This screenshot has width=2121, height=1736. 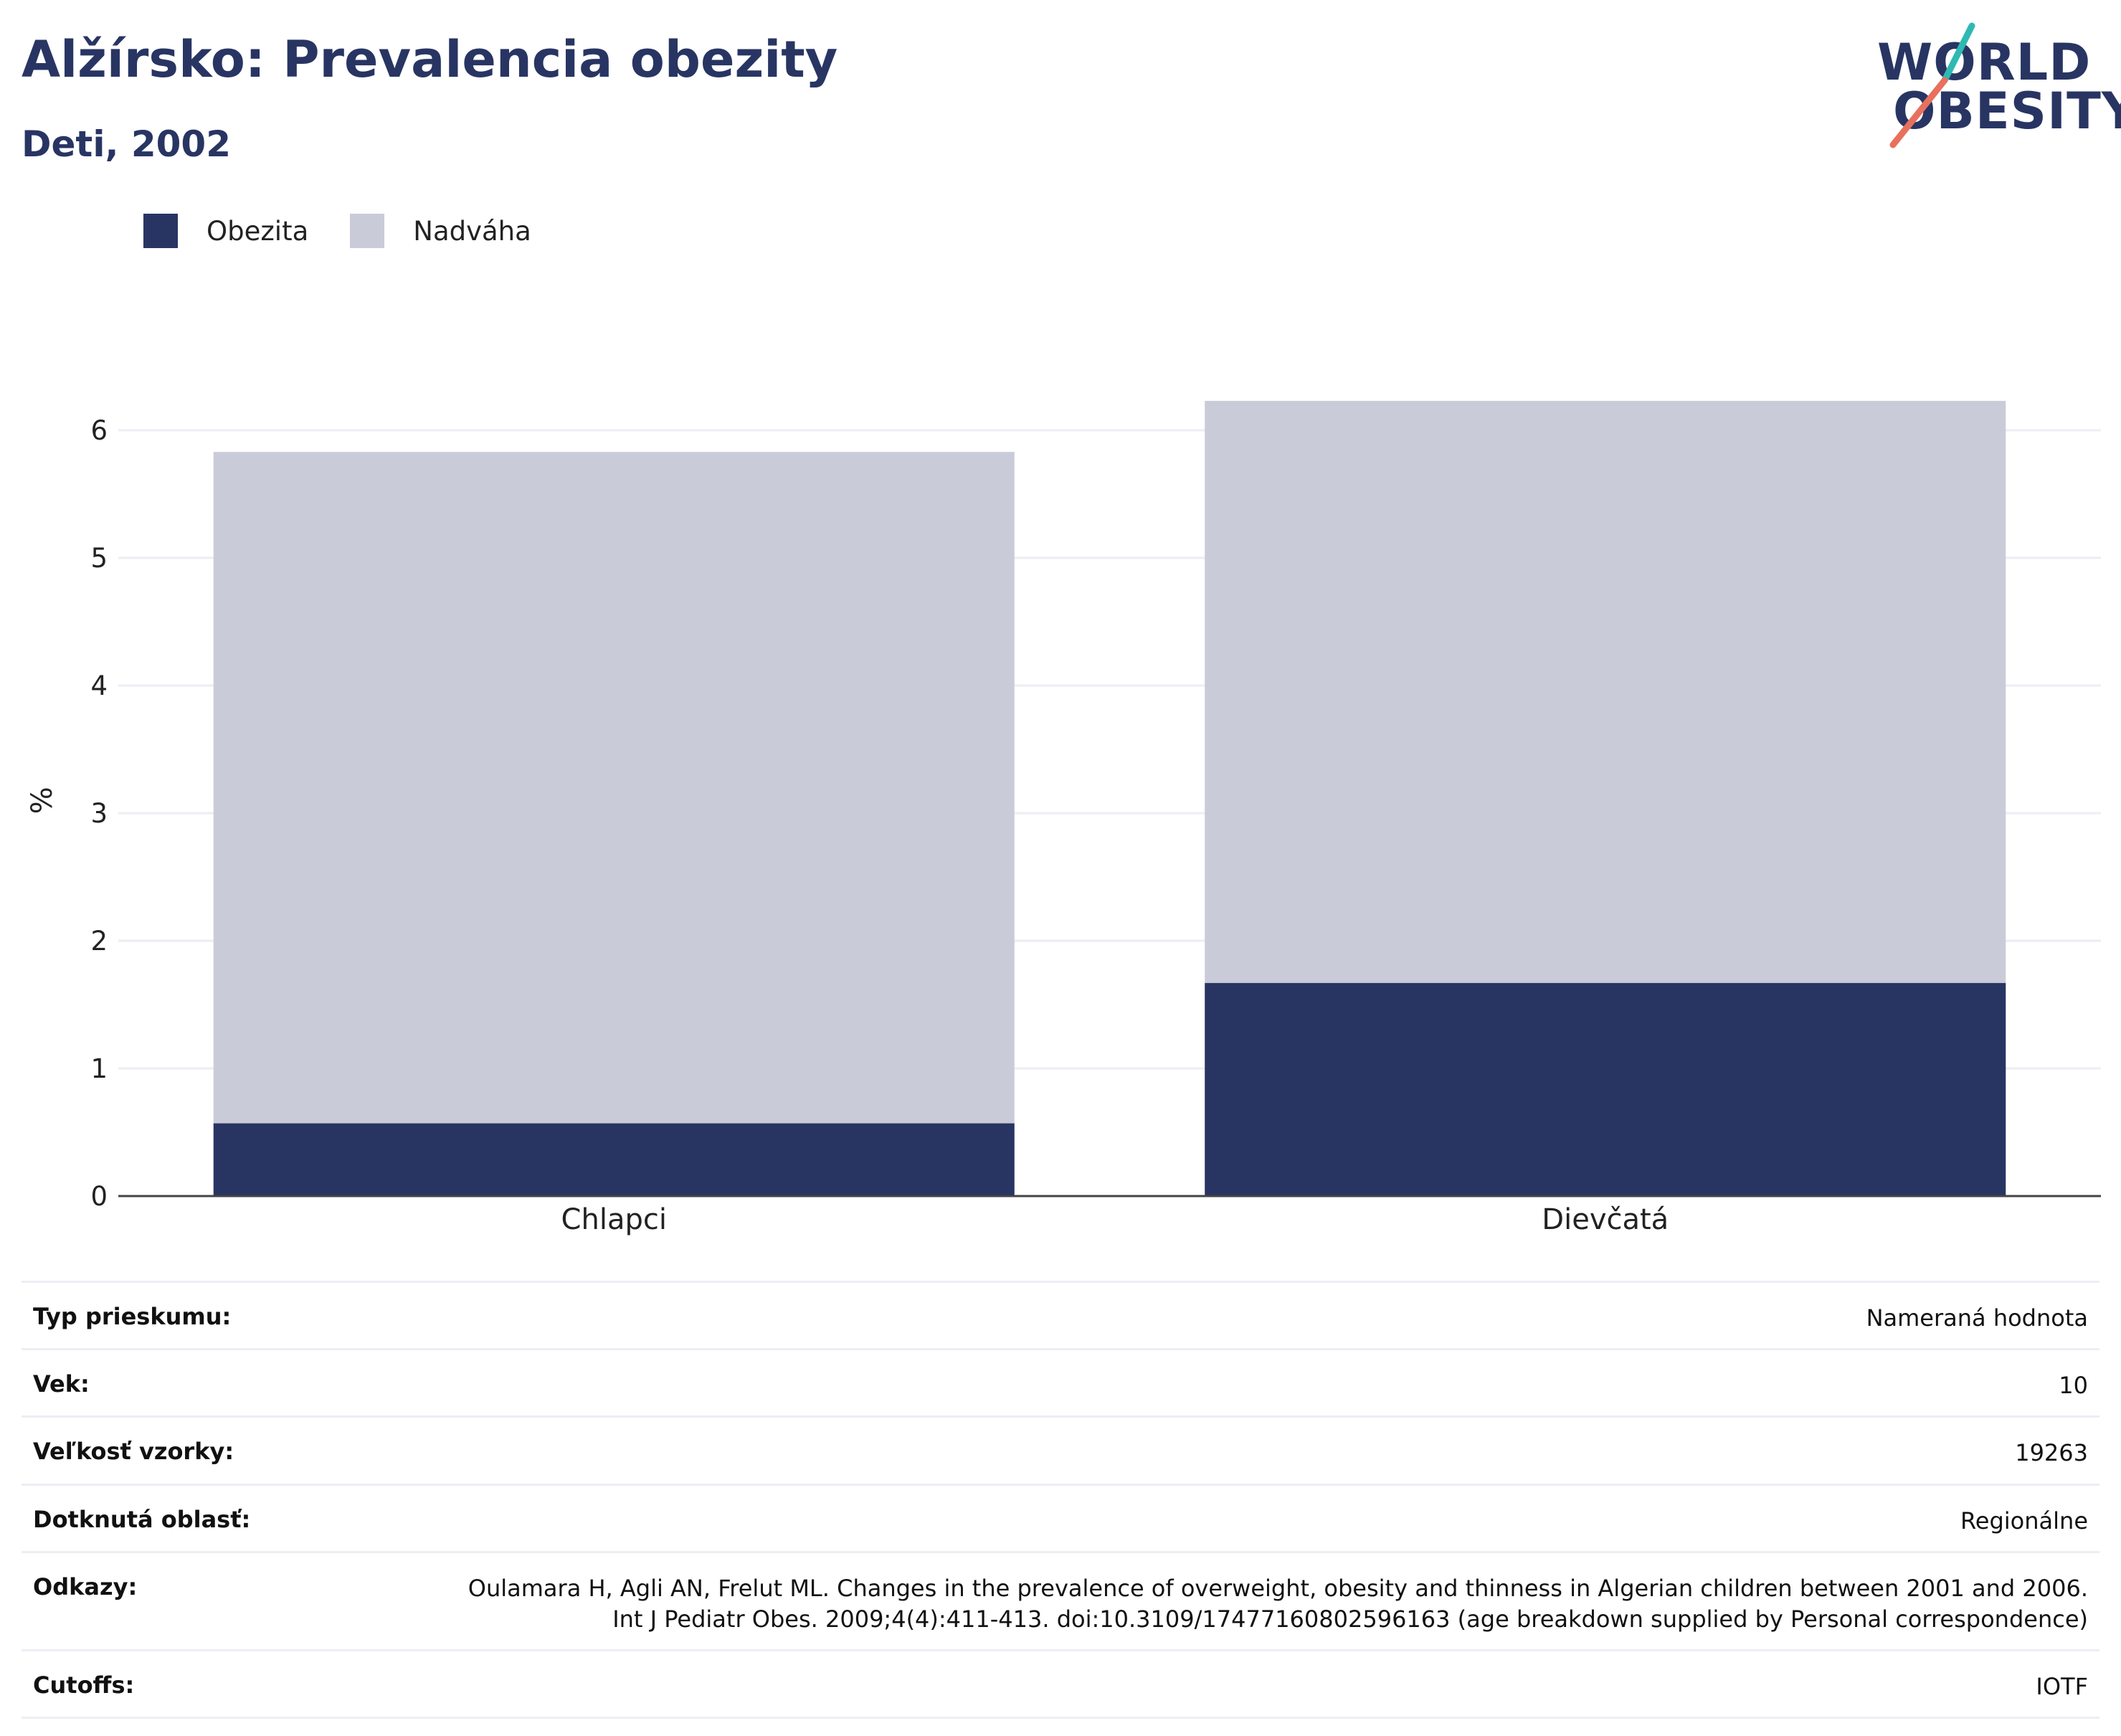 What do you see at coordinates (1060, 1314) in the screenshot?
I see `info-row-survey-type: Typ prieskumu: Nameraná hodnota` at bounding box center [1060, 1314].